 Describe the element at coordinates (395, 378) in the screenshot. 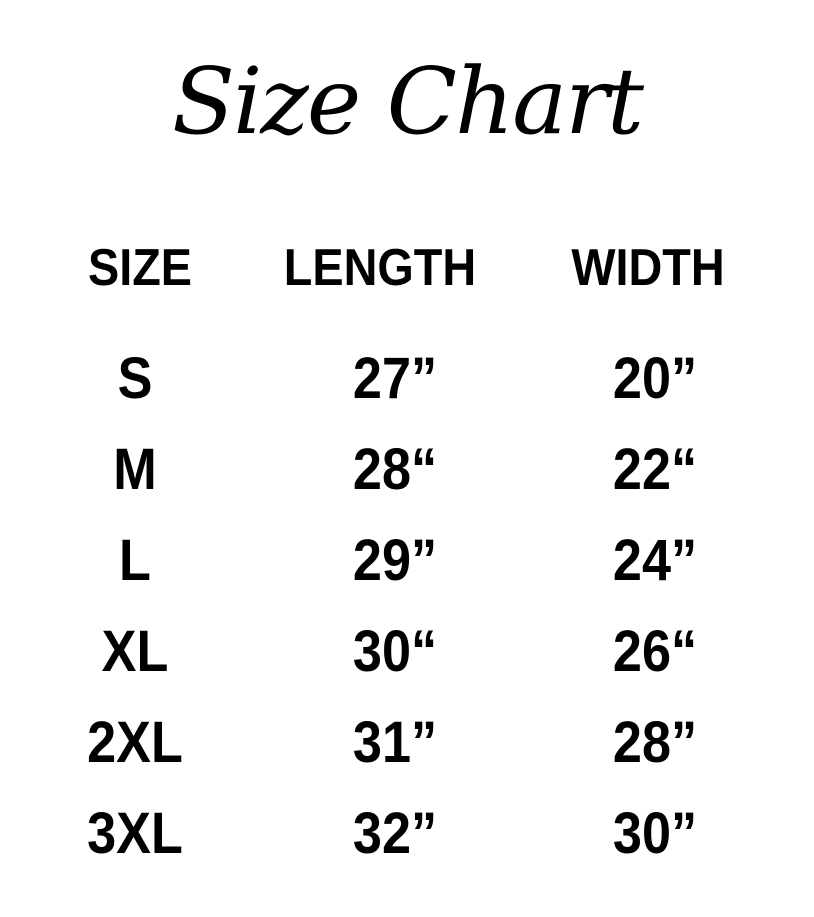

I see `length-value: 27”` at that location.